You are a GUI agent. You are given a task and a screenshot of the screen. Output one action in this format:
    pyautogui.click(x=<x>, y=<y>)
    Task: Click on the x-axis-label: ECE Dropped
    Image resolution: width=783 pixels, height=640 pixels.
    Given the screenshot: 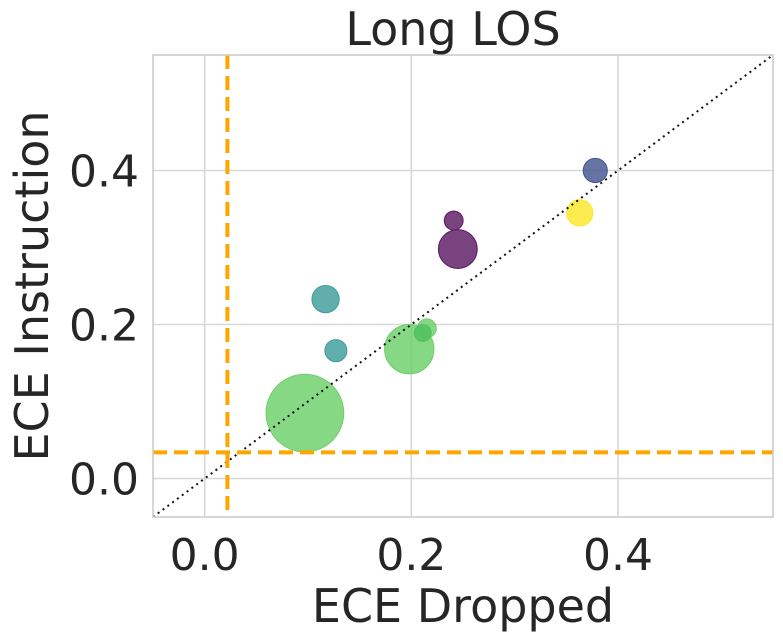 What is the action you would take?
    pyautogui.click(x=463, y=606)
    